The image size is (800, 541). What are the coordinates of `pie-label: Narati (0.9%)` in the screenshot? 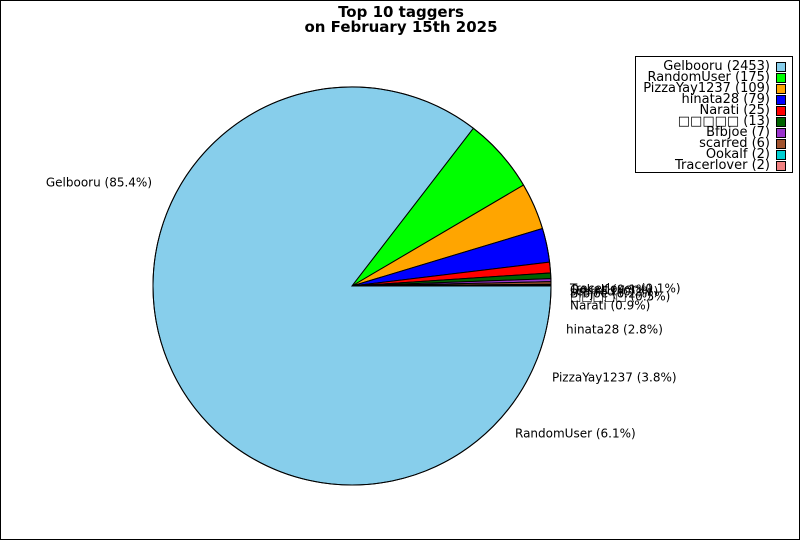 It's located at (610, 306).